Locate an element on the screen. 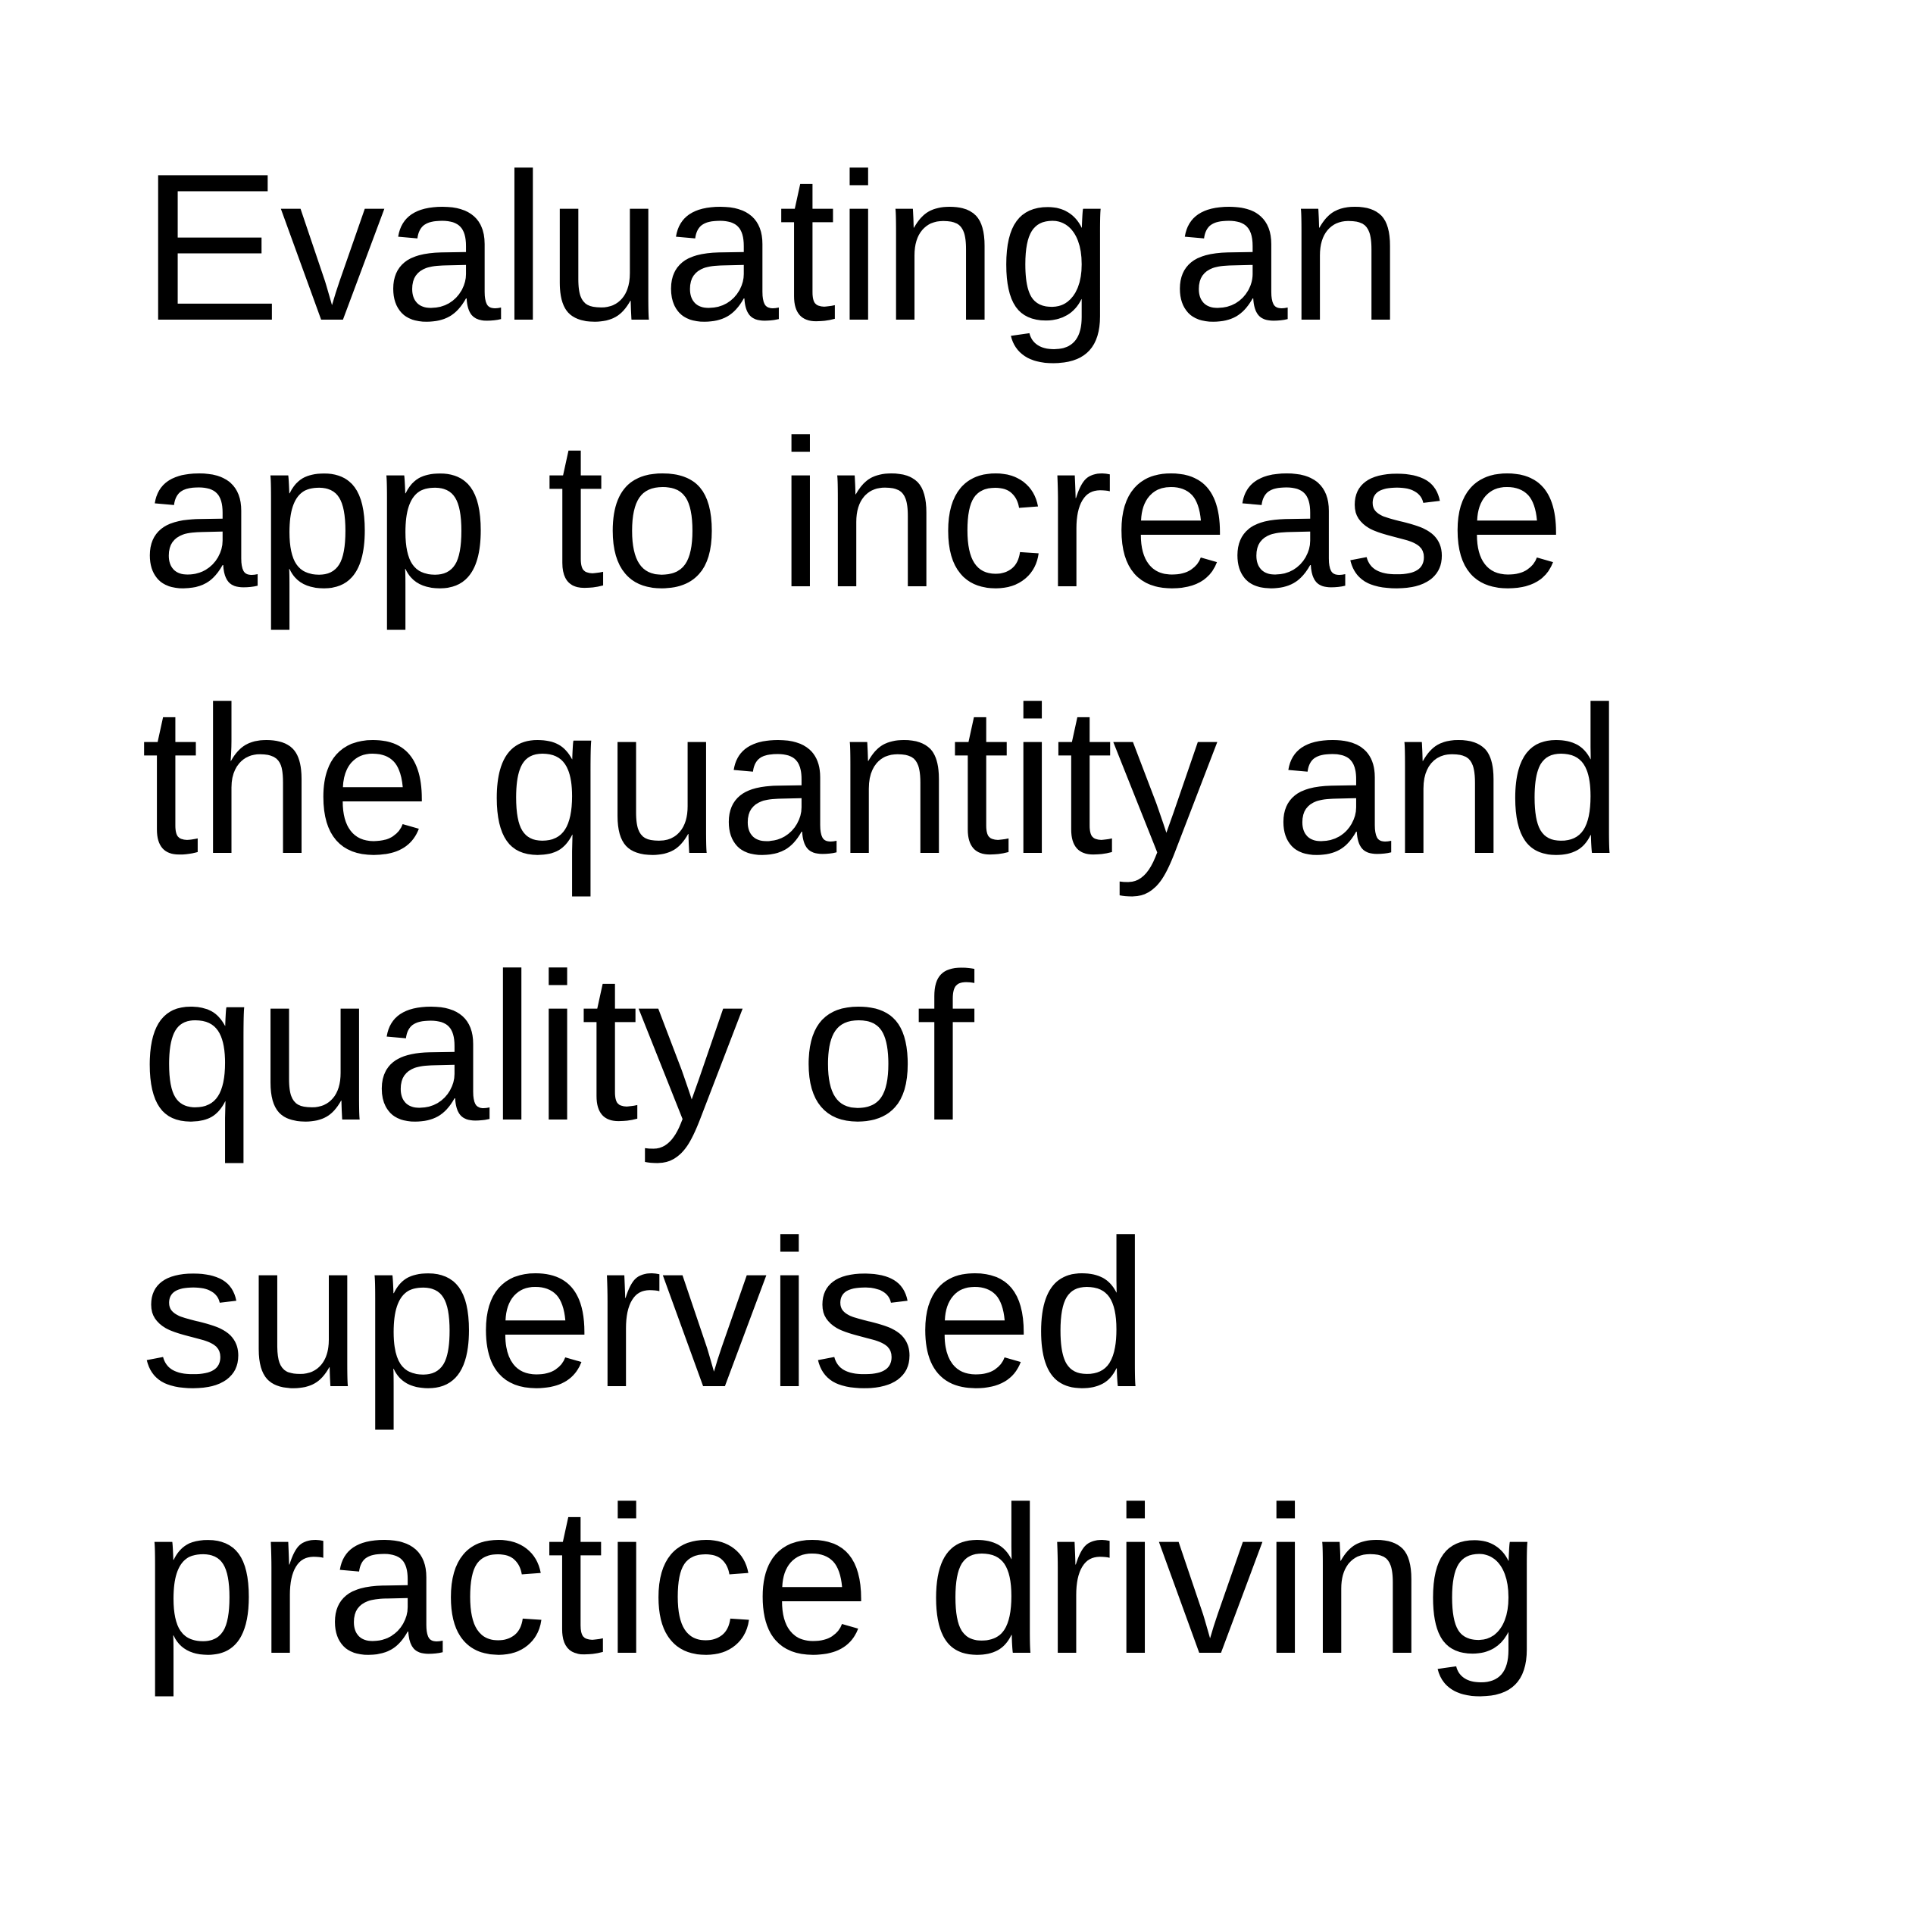 The height and width of the screenshot is (1930, 1932). title-line-5: supervised is located at coordinates (645, 1313).